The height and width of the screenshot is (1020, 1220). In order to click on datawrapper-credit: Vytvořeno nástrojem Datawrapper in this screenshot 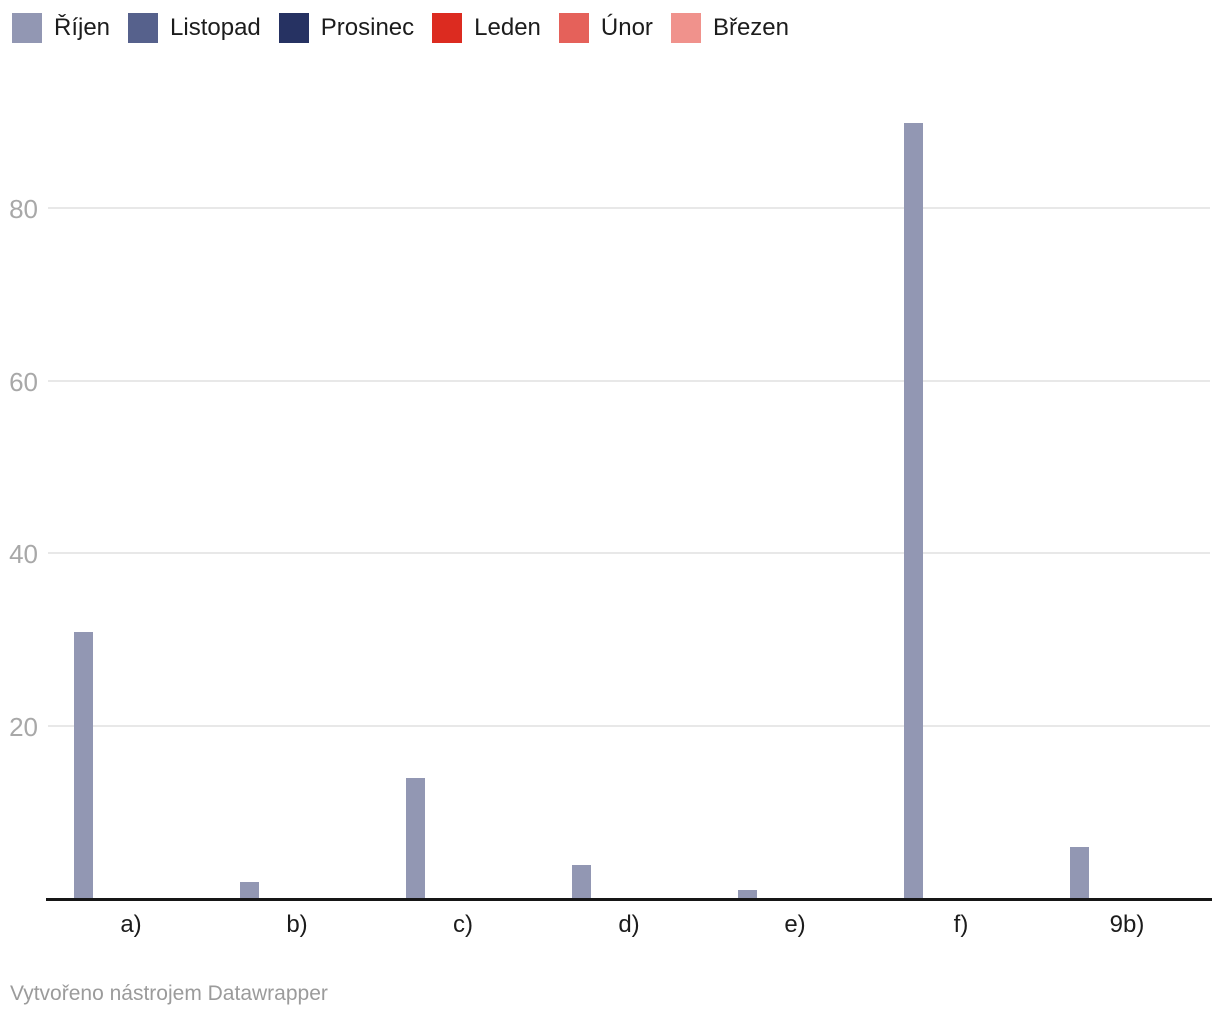, I will do `click(169, 993)`.